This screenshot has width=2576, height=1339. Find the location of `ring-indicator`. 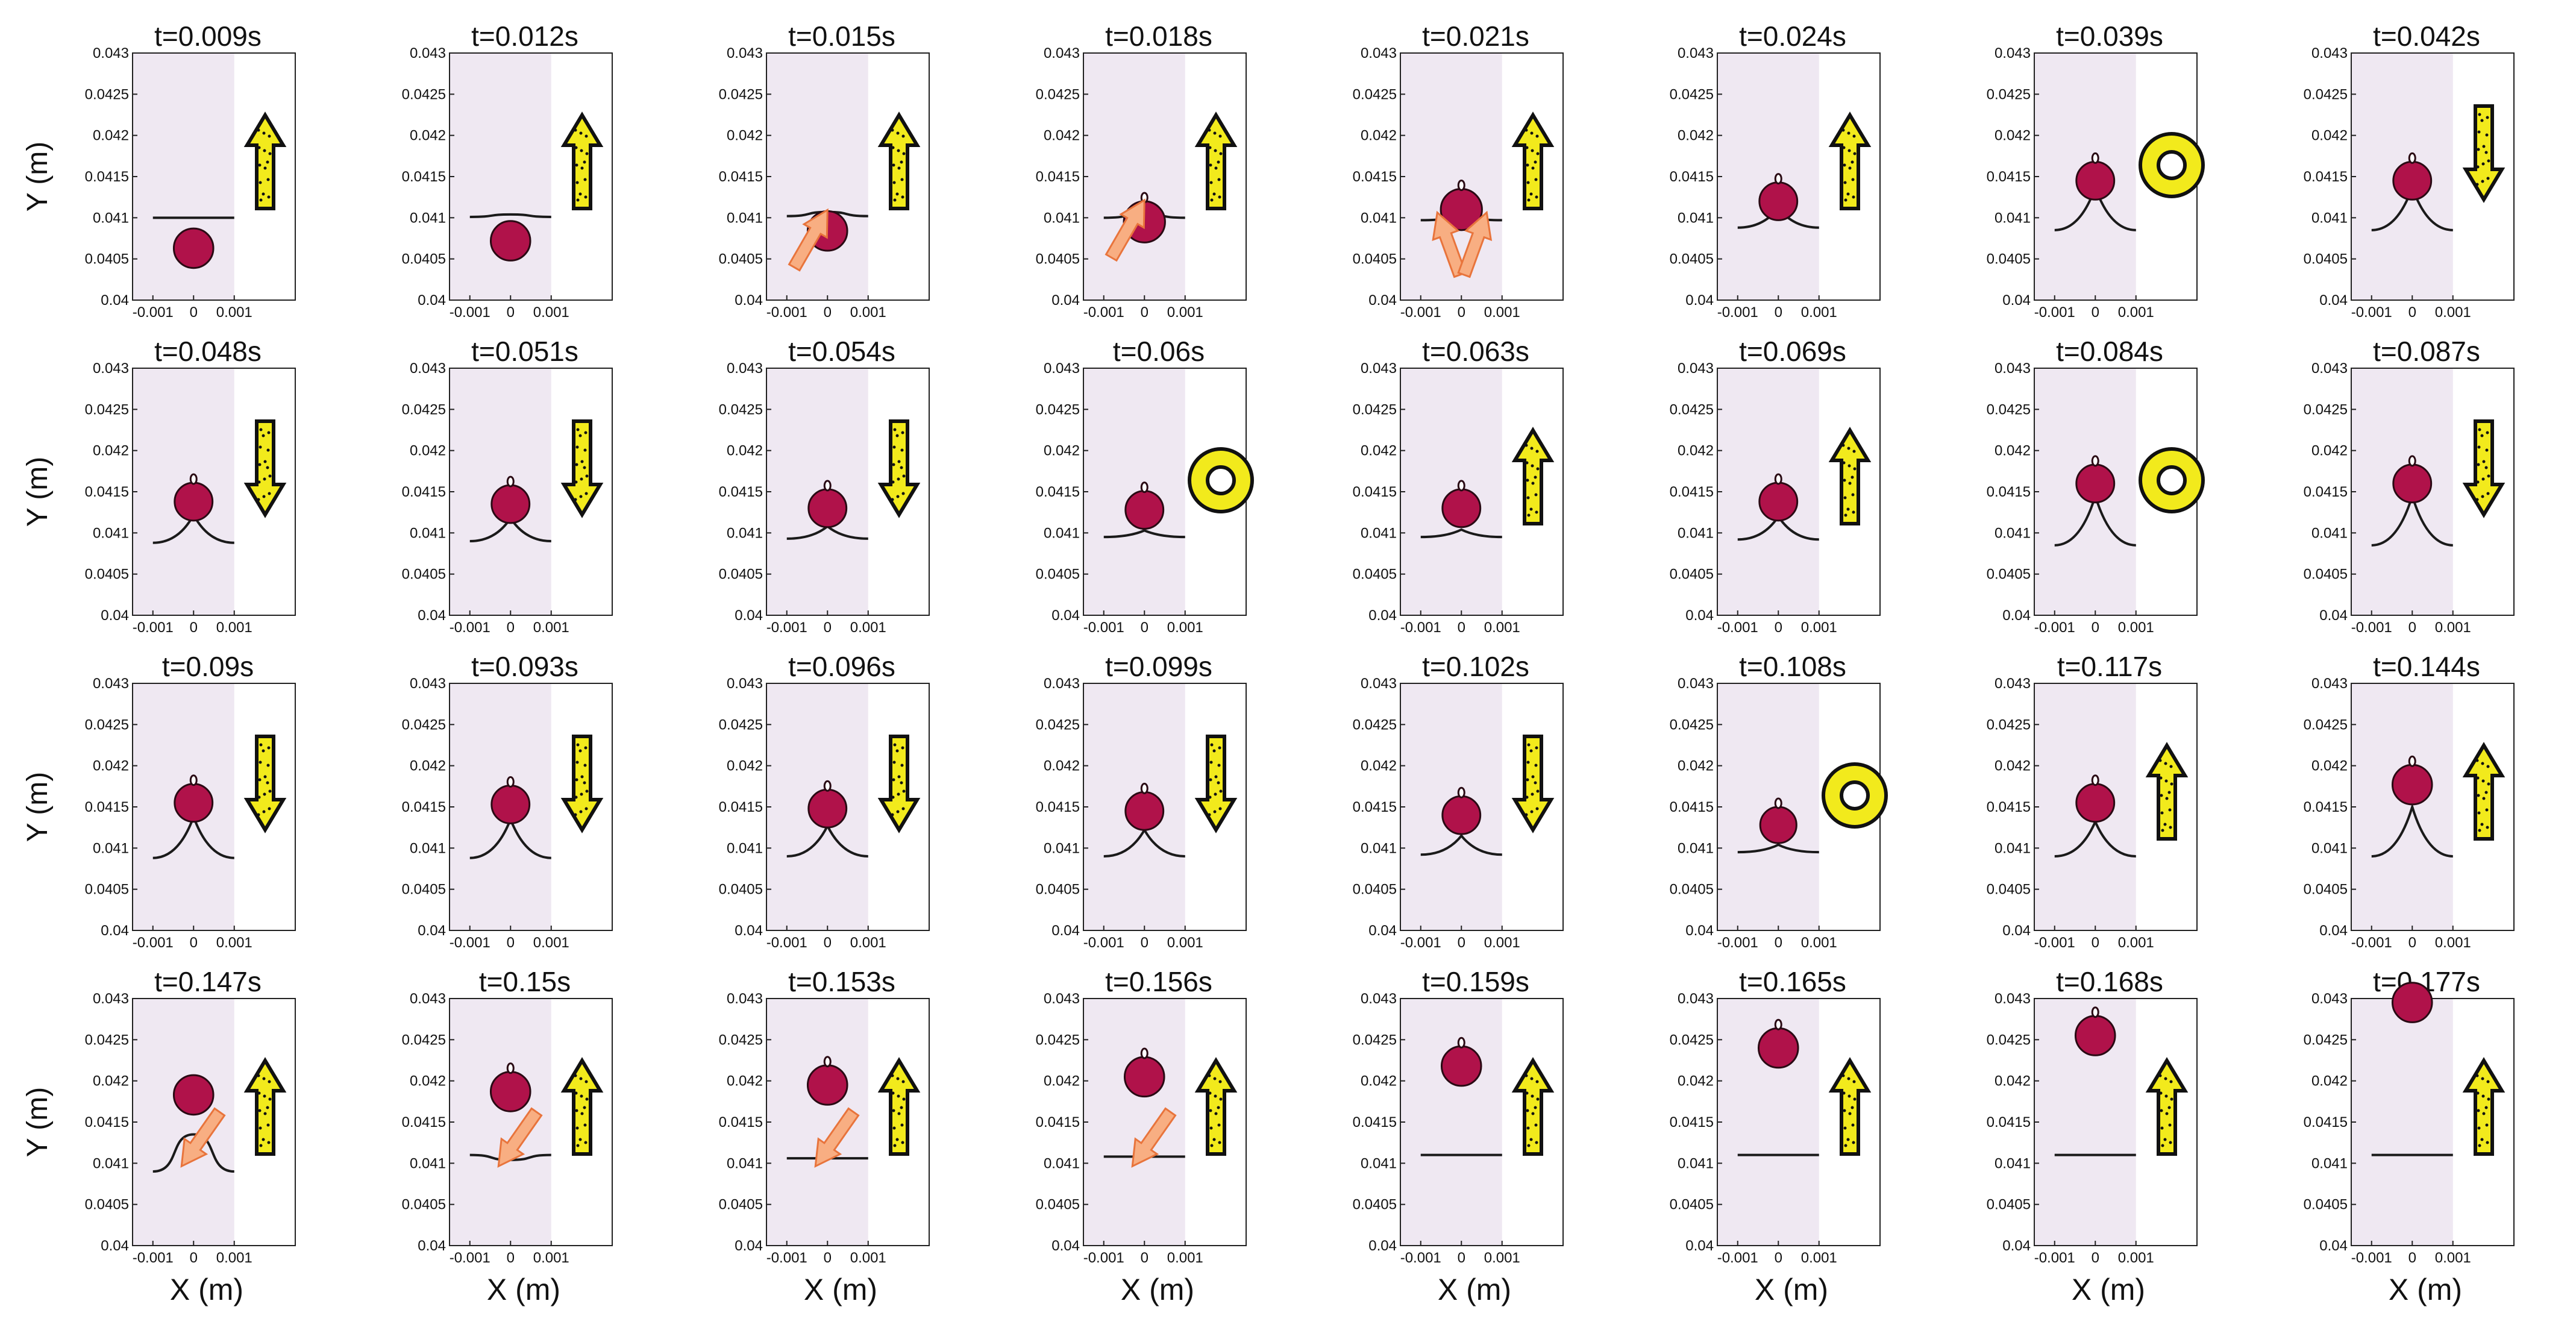

ring-indicator is located at coordinates (1855, 795).